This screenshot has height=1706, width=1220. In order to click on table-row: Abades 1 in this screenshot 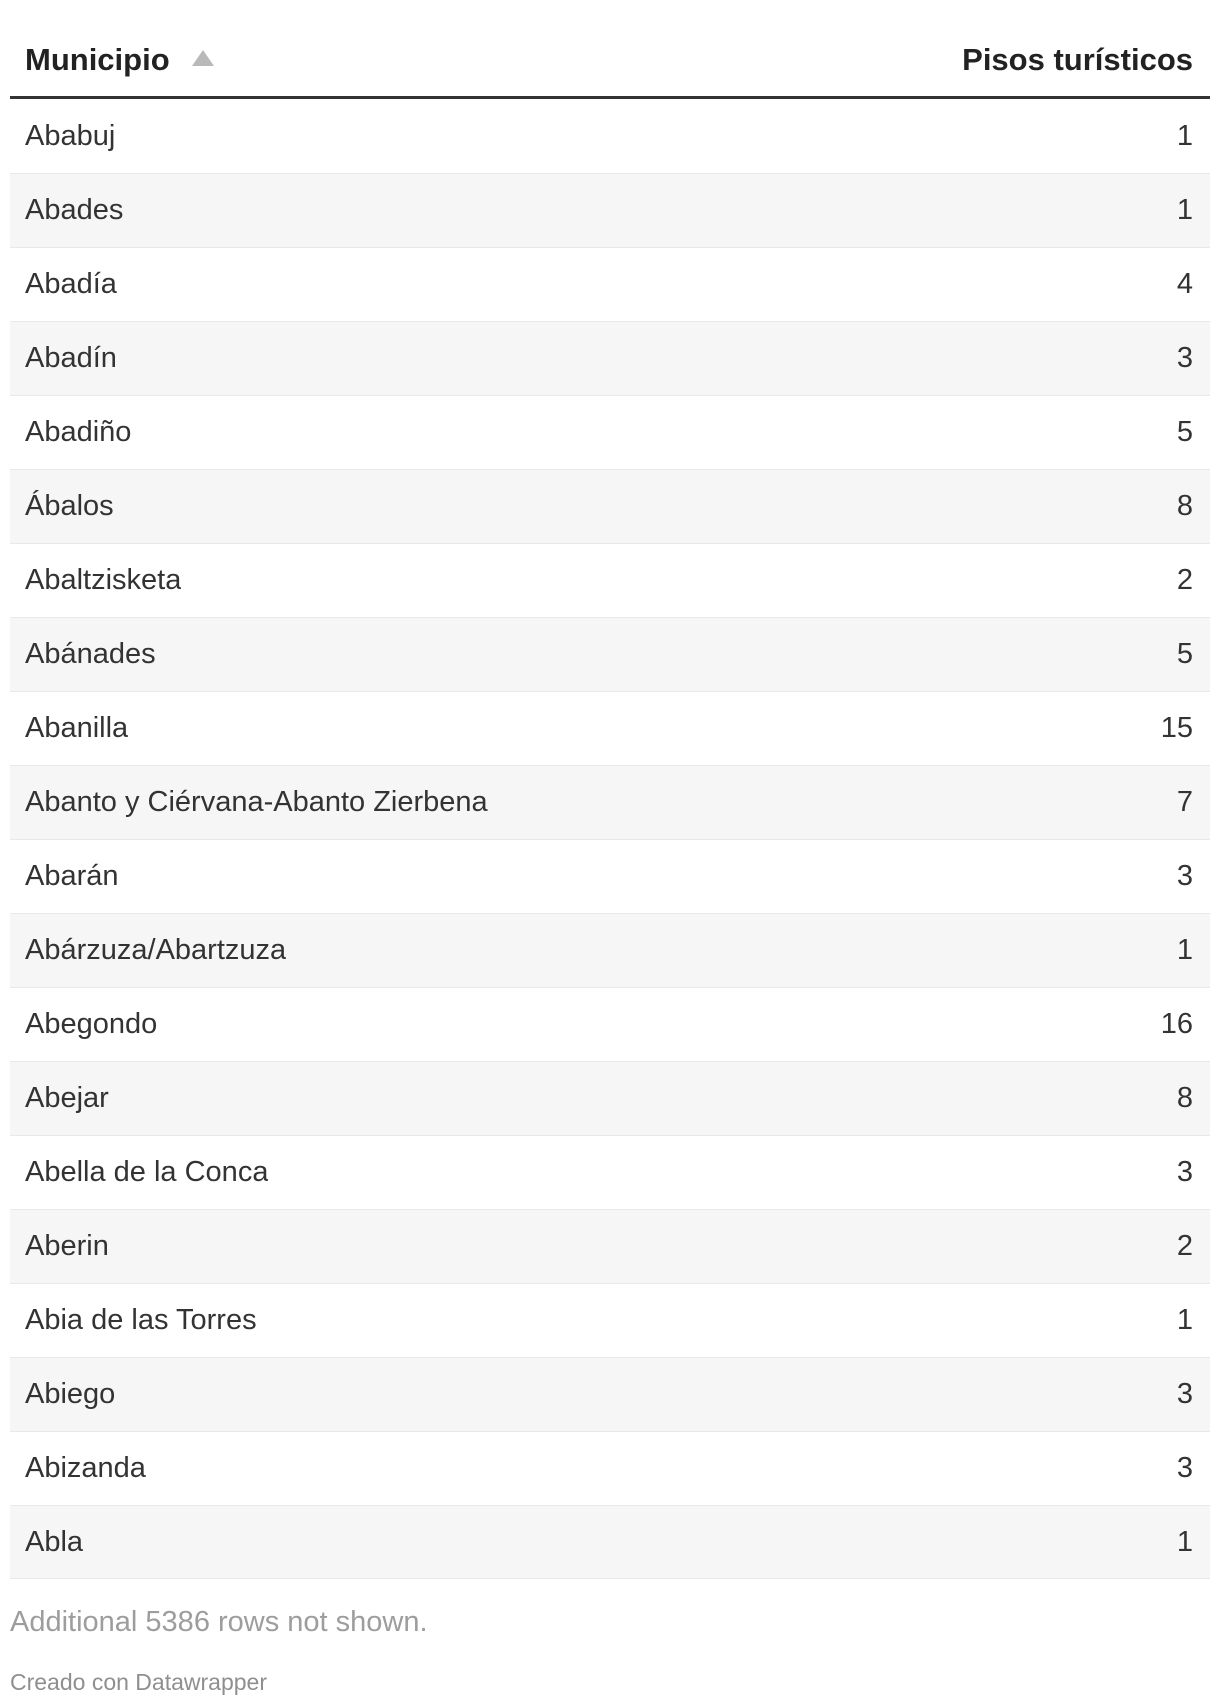, I will do `click(610, 210)`.